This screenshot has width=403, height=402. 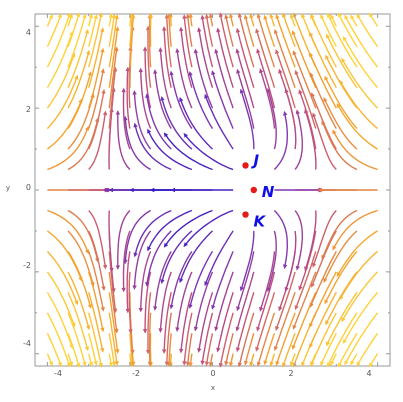 I want to click on critical-point-k, so click(x=245, y=214).